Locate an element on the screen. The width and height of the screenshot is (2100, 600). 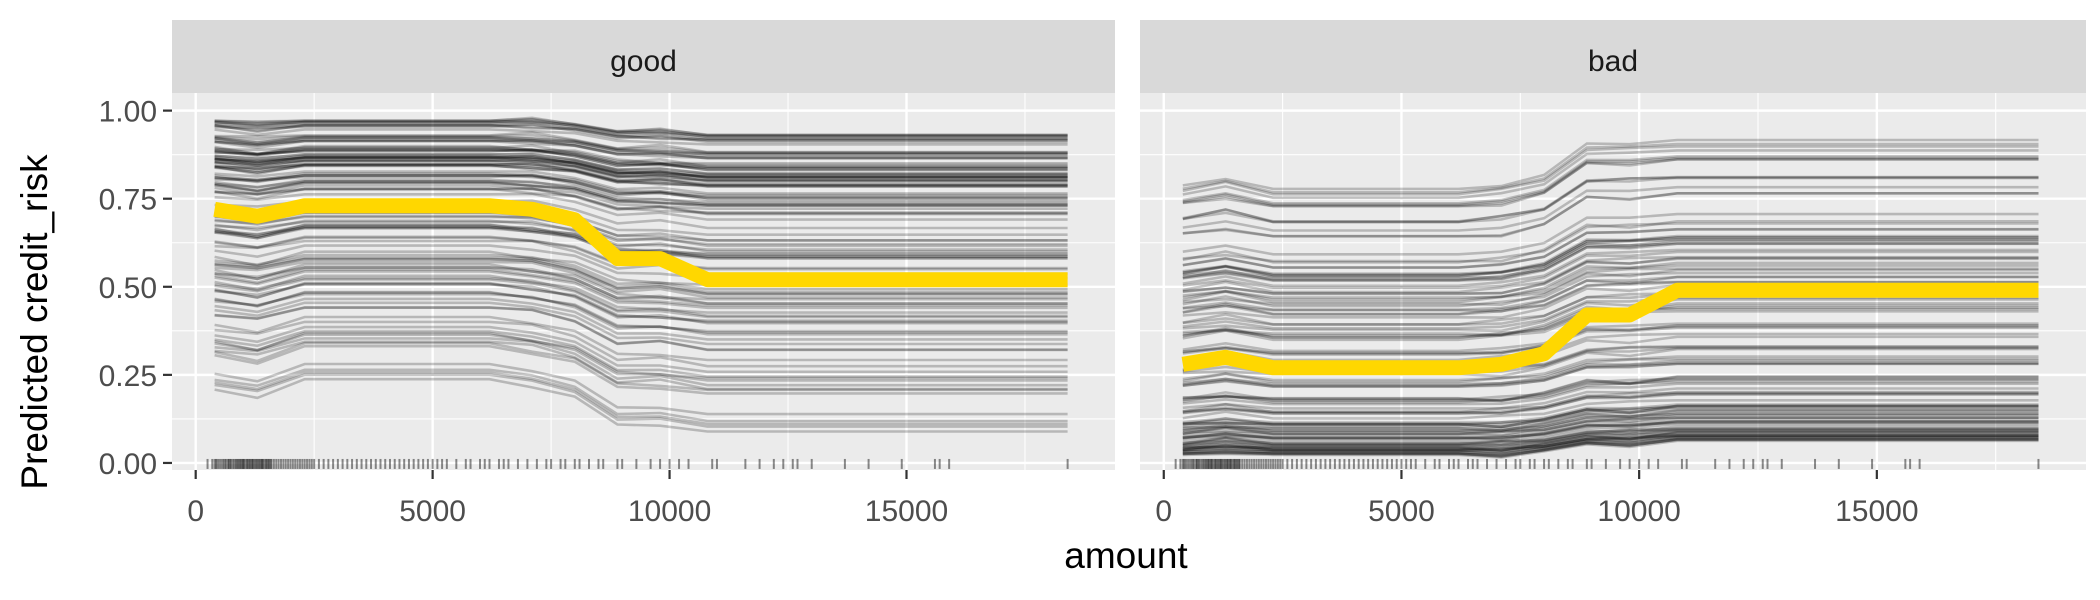
pdp-line is located at coordinates (1610, 329).